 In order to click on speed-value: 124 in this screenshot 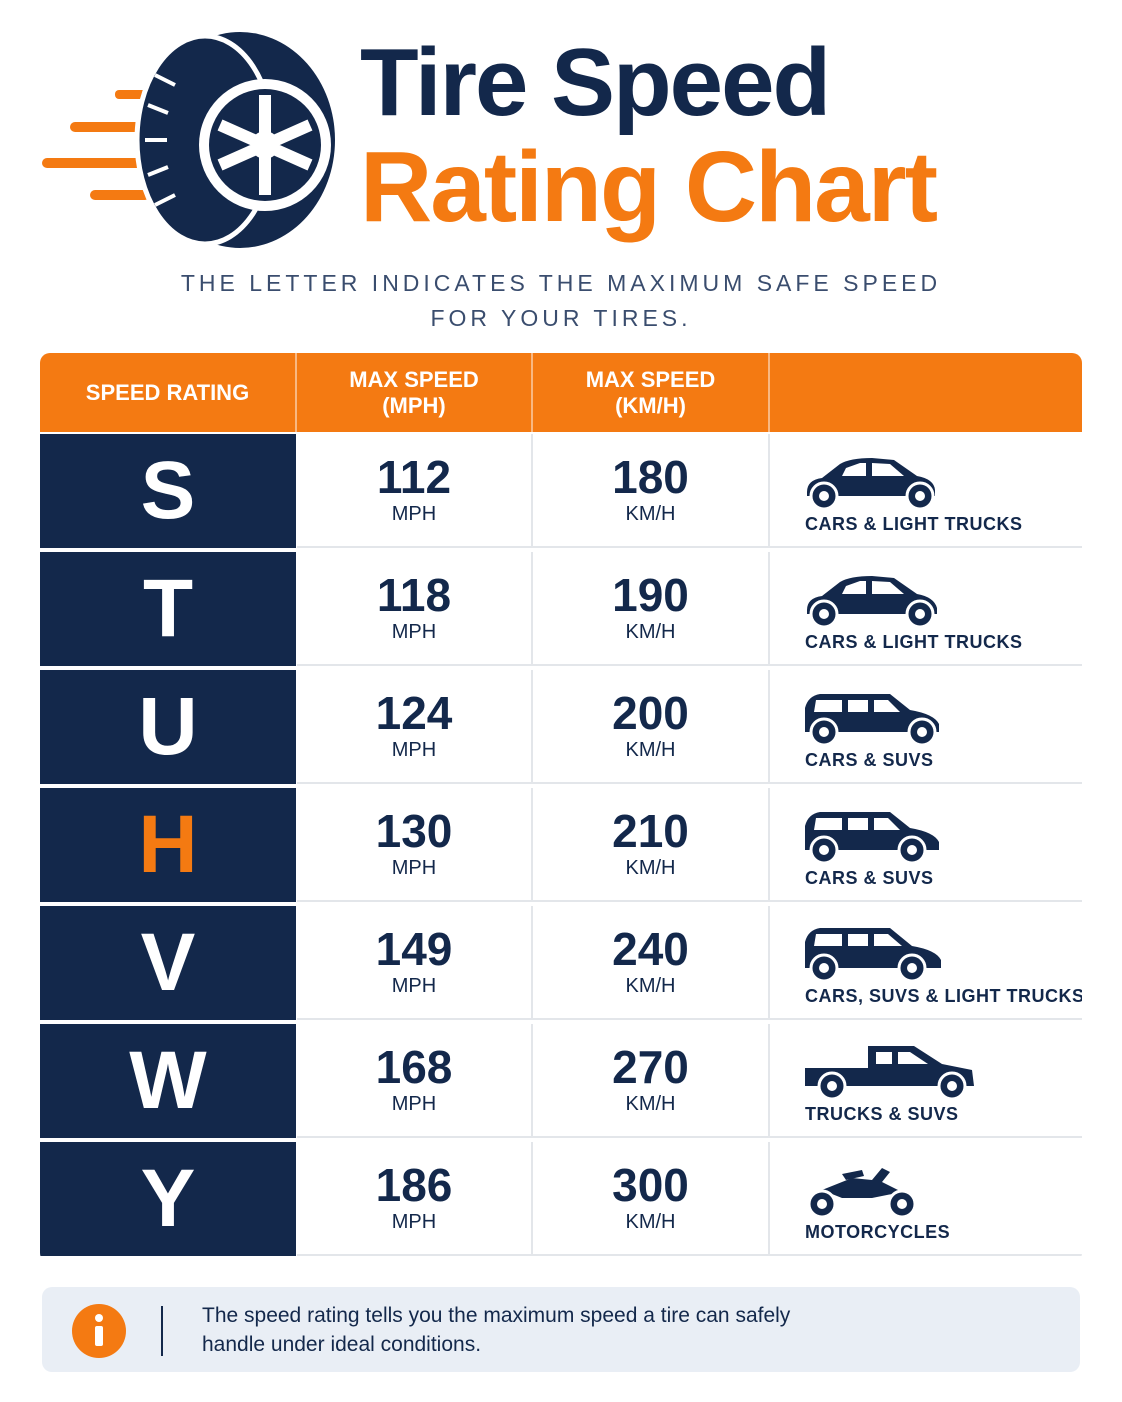, I will do `click(414, 713)`.